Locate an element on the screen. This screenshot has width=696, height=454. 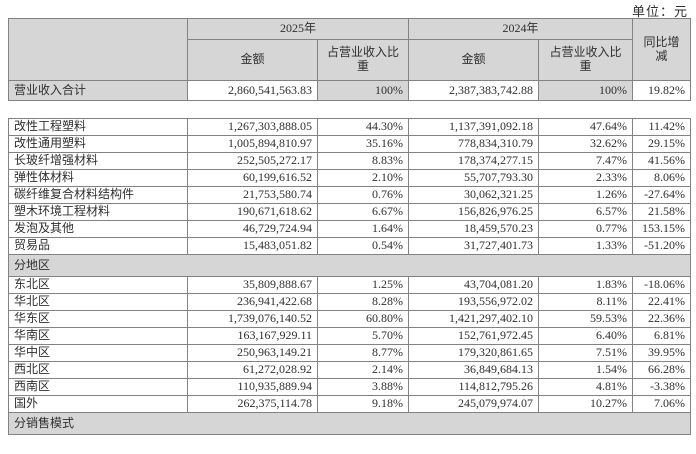
amount-2025: 2,860,541,563.83 is located at coordinates (252, 90).